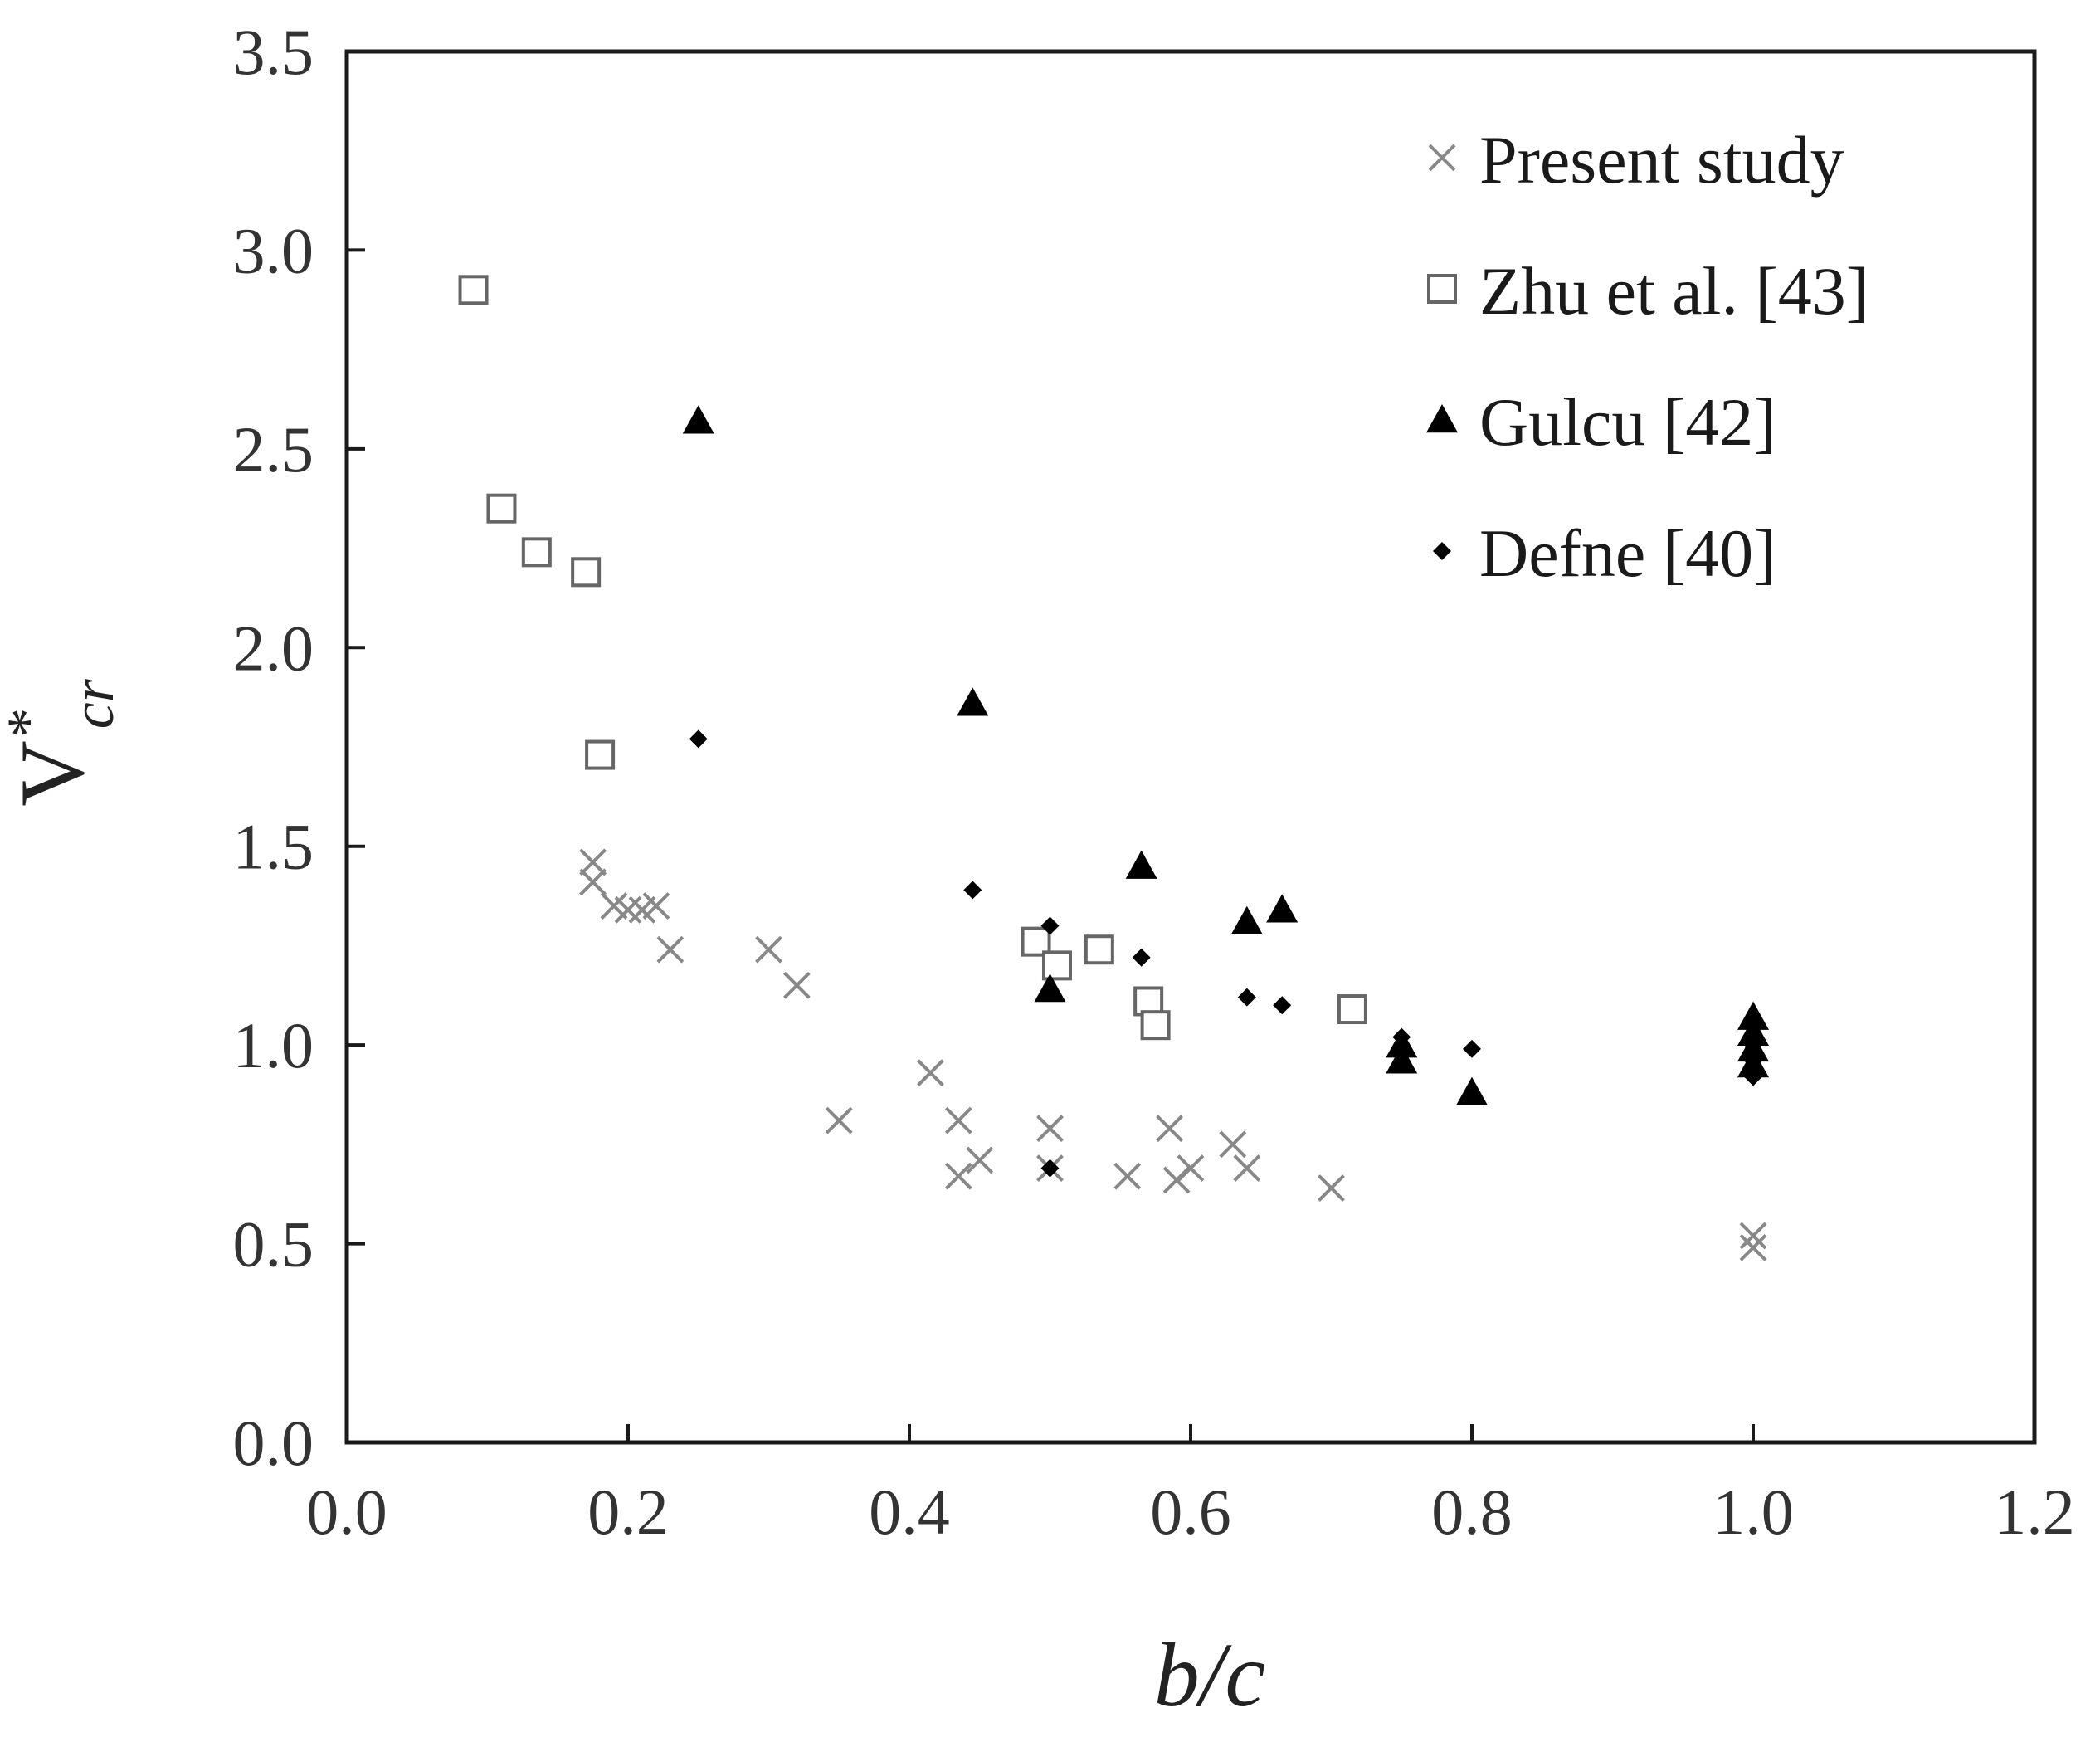 The image size is (2100, 1742). Describe the element at coordinates (52, 773) in the screenshot. I see `y-axis-title-main: V` at that location.